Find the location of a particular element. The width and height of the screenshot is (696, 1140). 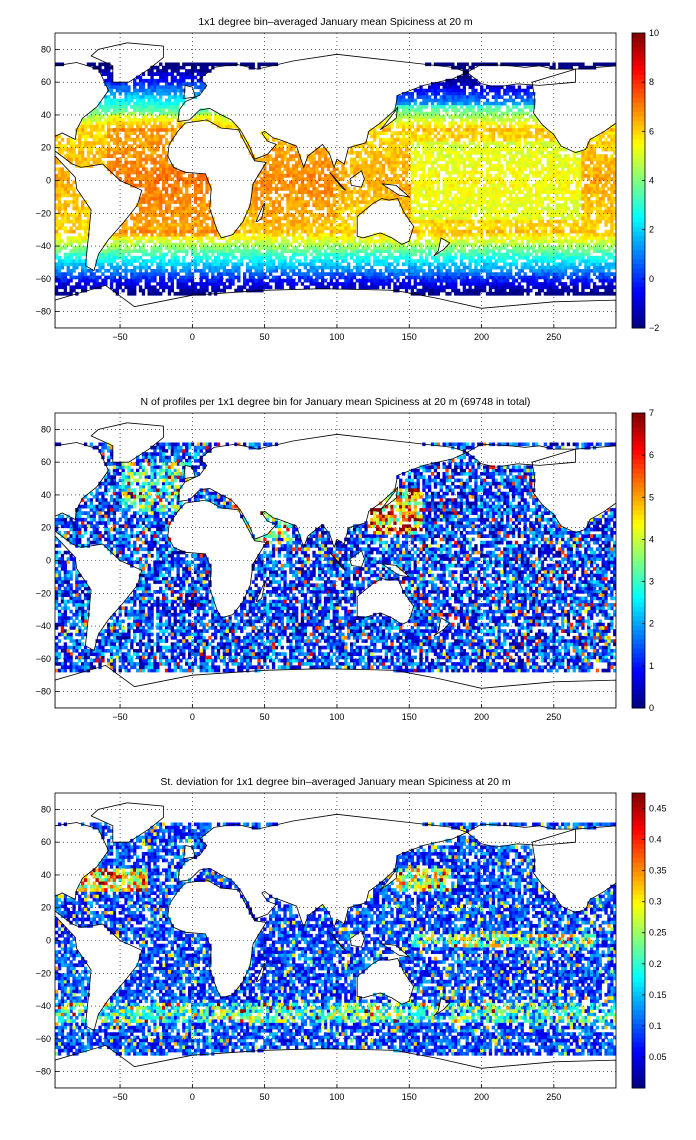

colorbar-tick-label: 4 is located at coordinates (651, 539).